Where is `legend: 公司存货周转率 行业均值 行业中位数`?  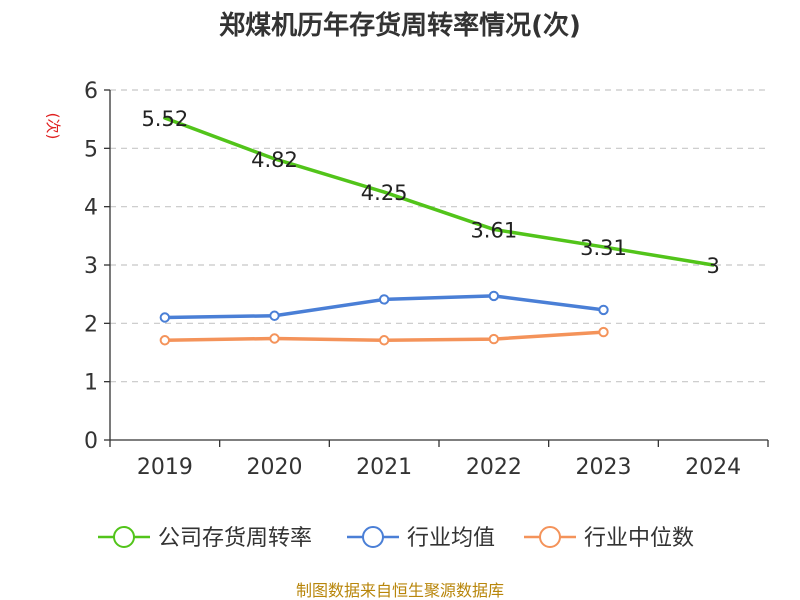
legend: 公司存货周转率 行业均值 行业中位数 is located at coordinates (396, 538).